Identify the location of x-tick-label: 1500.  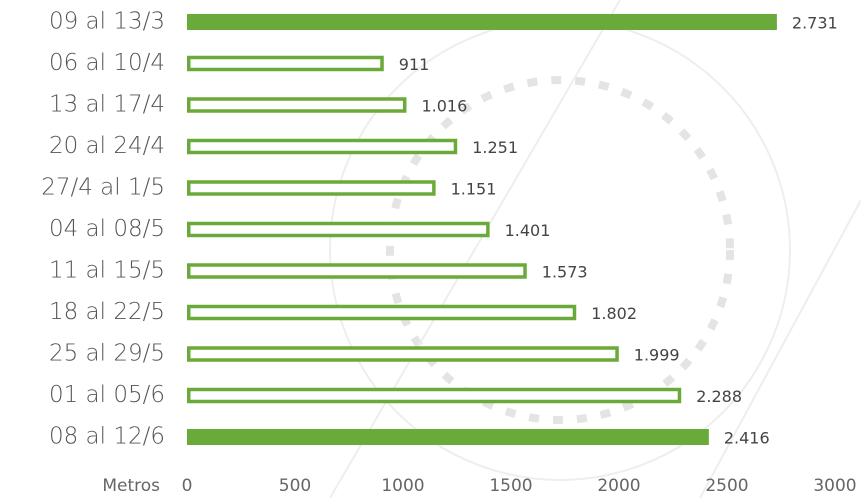
(510, 486).